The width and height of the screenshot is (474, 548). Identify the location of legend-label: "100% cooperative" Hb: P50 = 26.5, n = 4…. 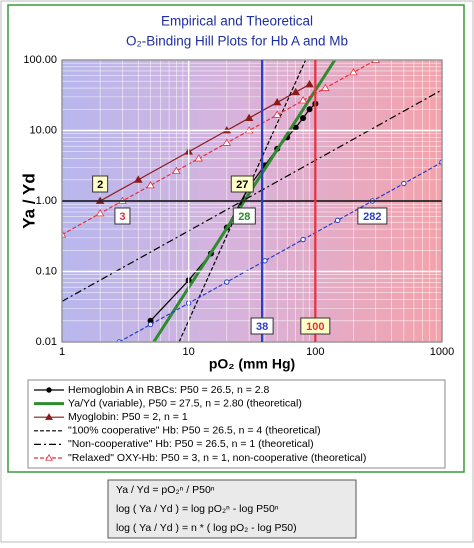
(194, 431).